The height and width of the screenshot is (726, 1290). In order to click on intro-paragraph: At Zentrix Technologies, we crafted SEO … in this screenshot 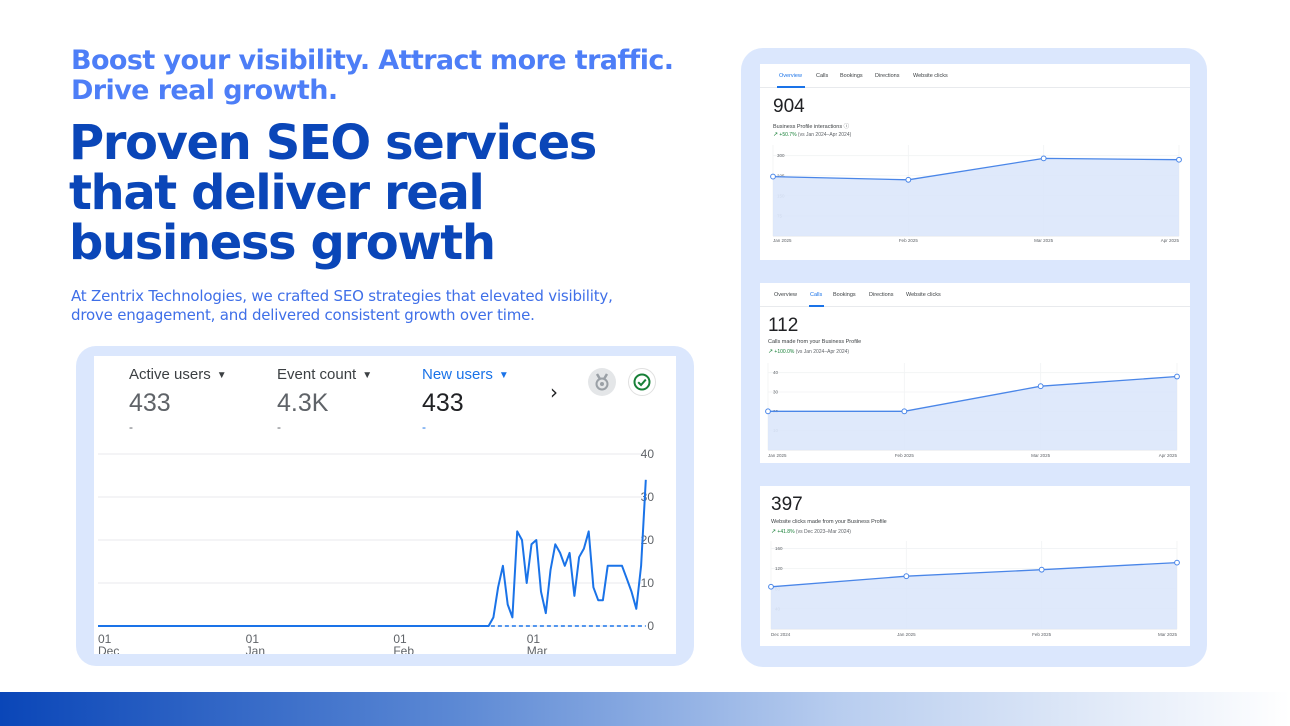, I will do `click(381, 306)`.